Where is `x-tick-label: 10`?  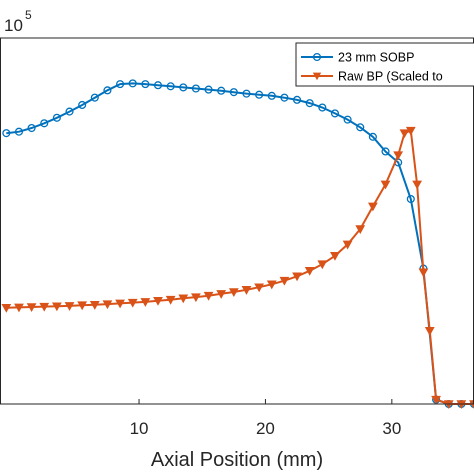 x-tick-label: 10 is located at coordinates (139, 428).